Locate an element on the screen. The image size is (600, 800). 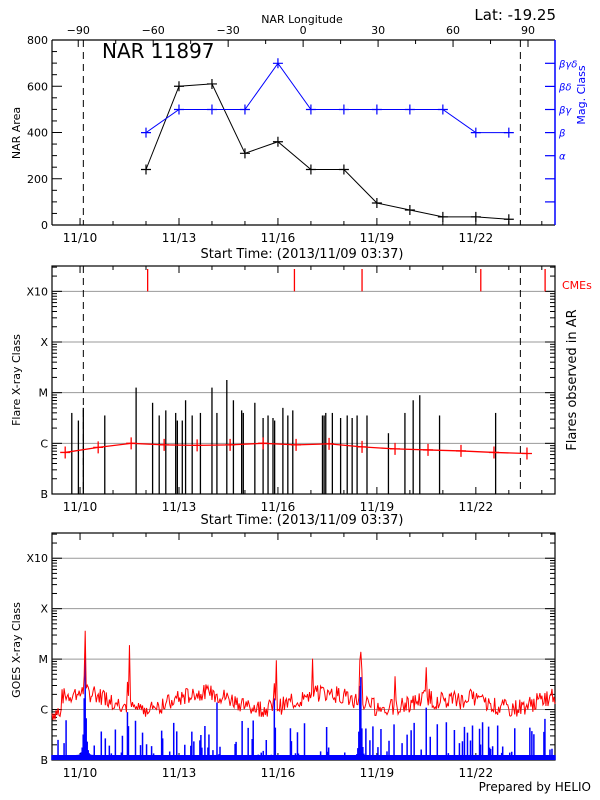
mag-class-ylabel: Mag. Class is located at coordinates (581, 94).